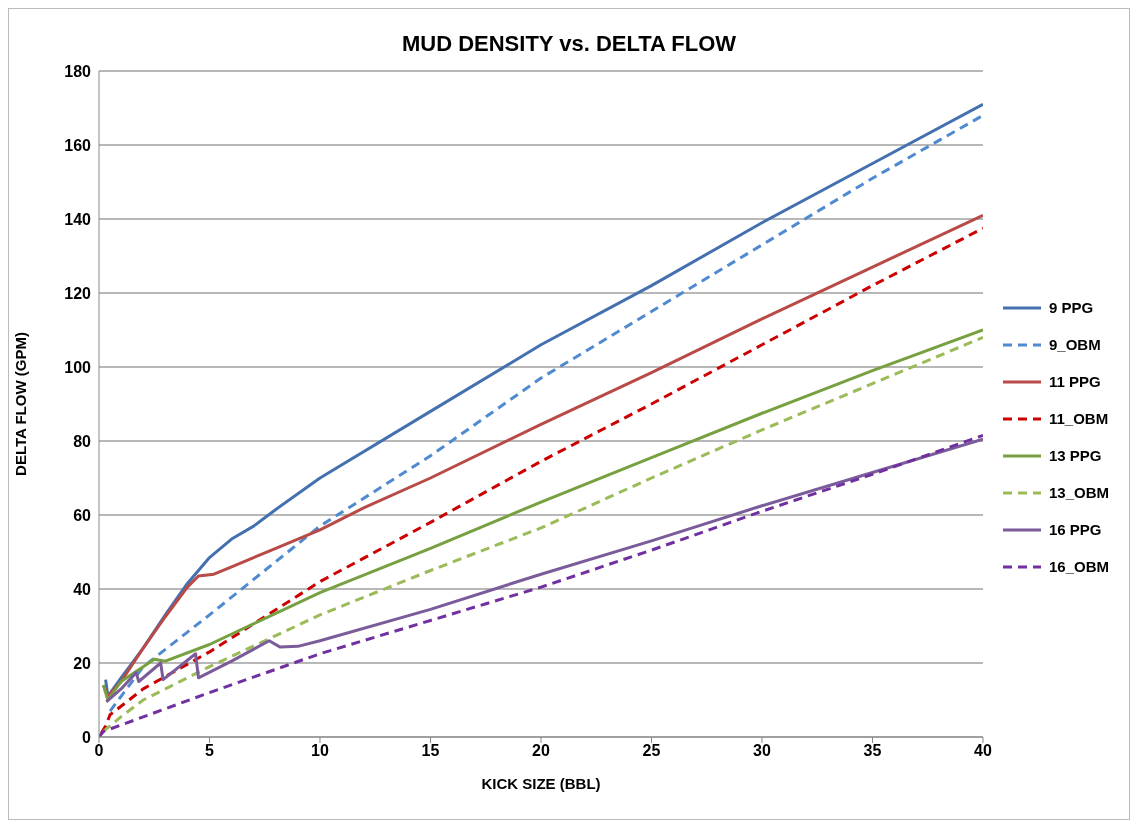 The image size is (1142, 831). What do you see at coordinates (78, 219) in the screenshot?
I see `y-tick-label: 140` at bounding box center [78, 219].